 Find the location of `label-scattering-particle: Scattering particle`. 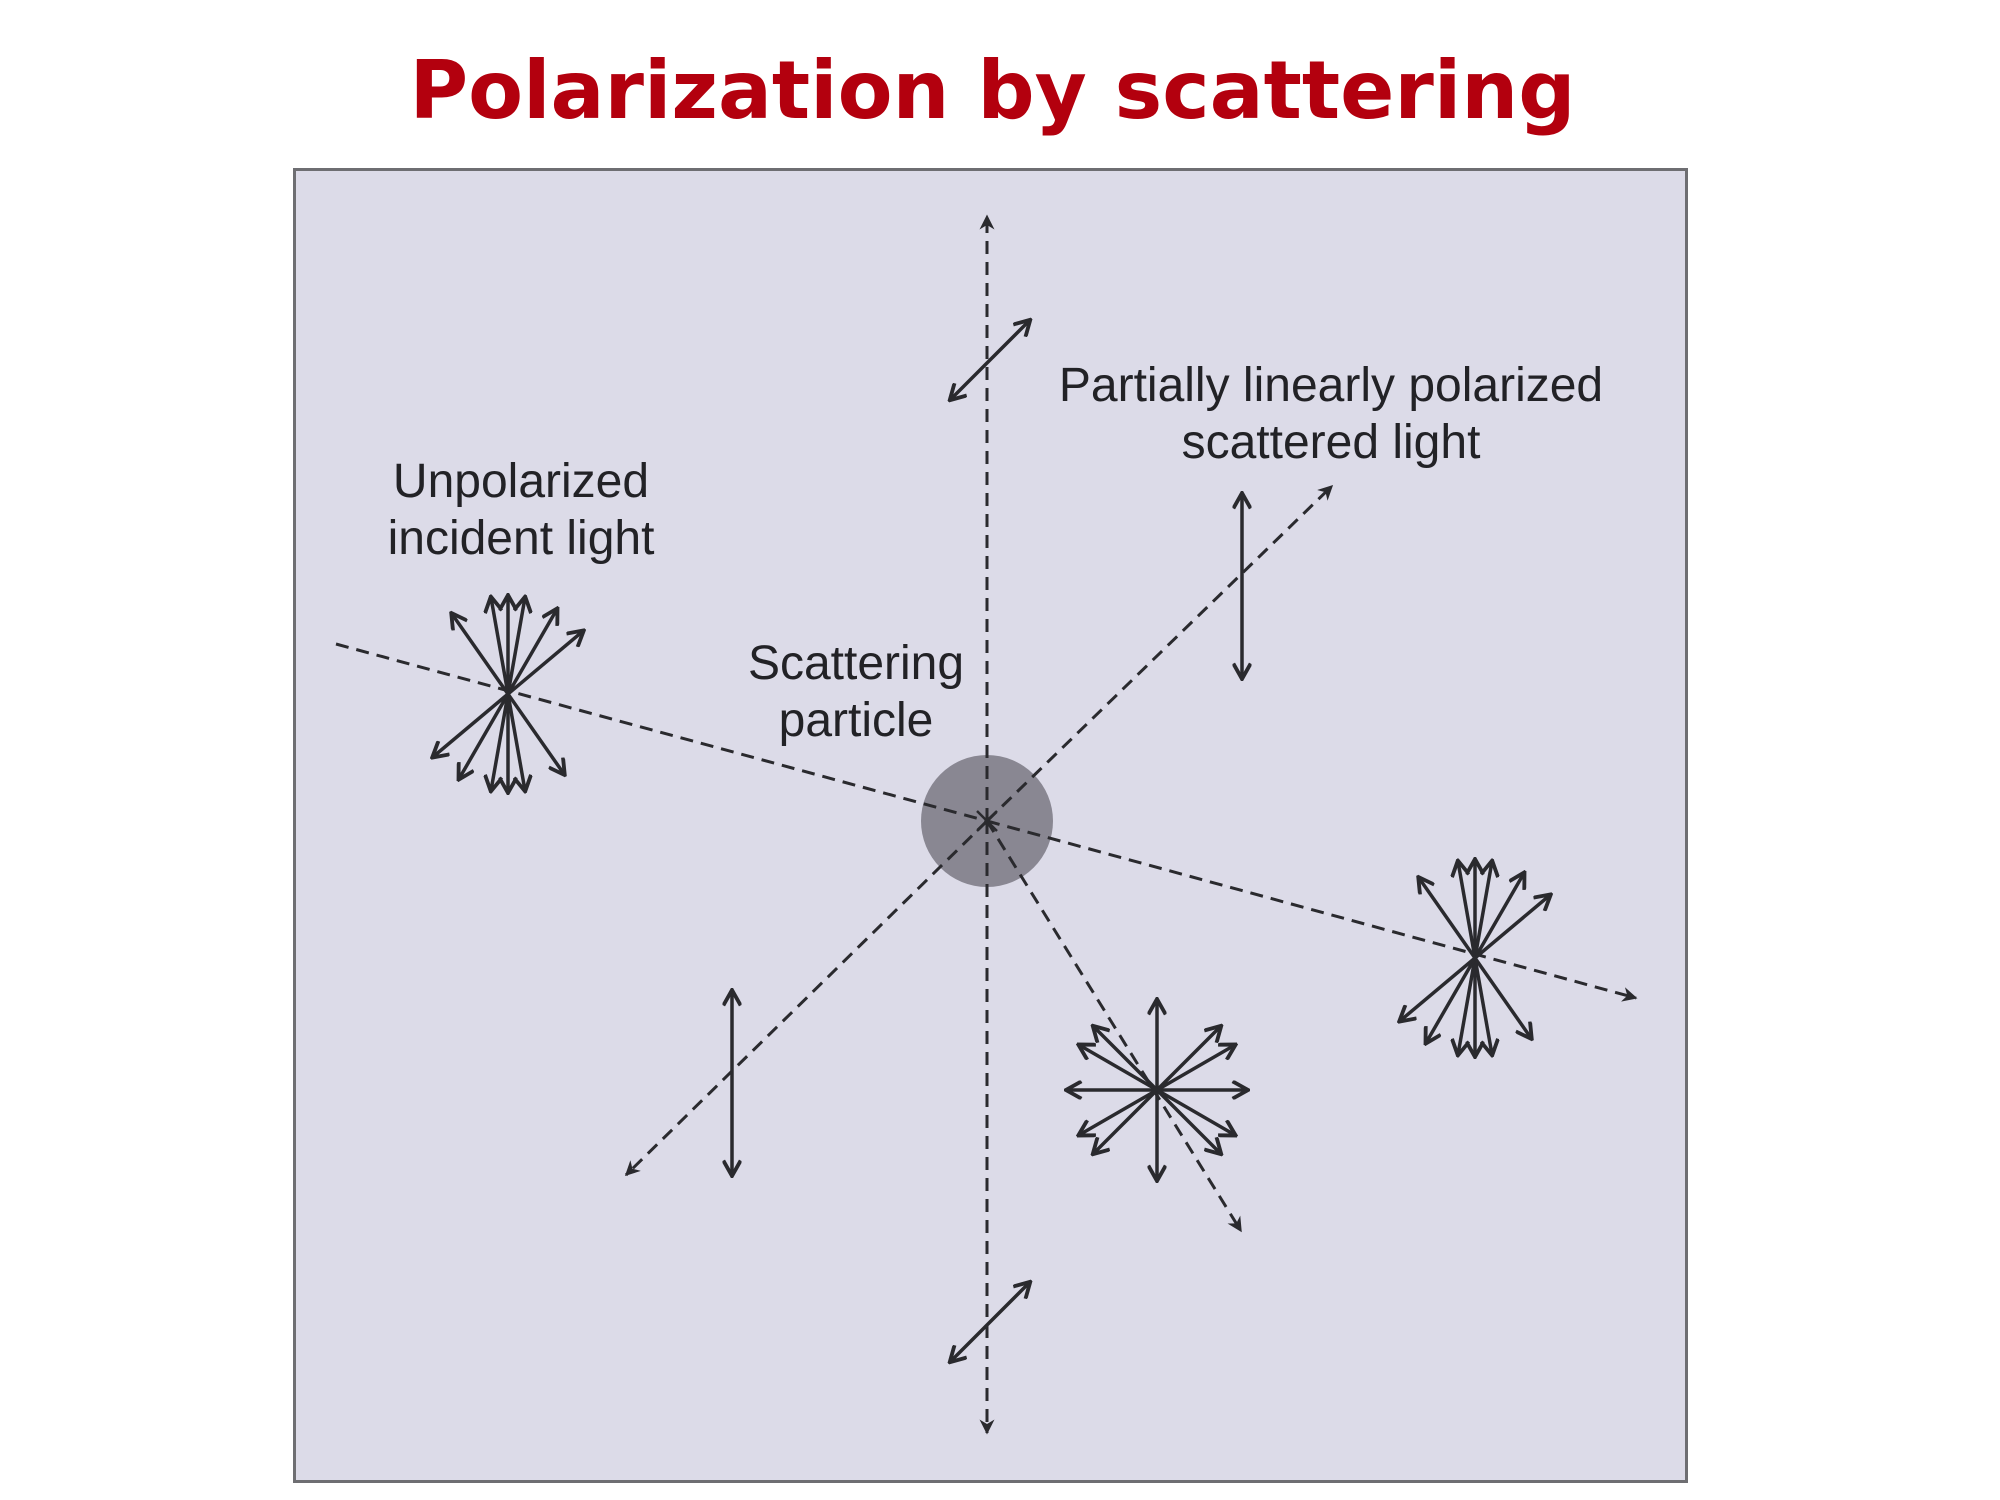

label-scattering-particle: Scattering particle is located at coordinates (856, 692).